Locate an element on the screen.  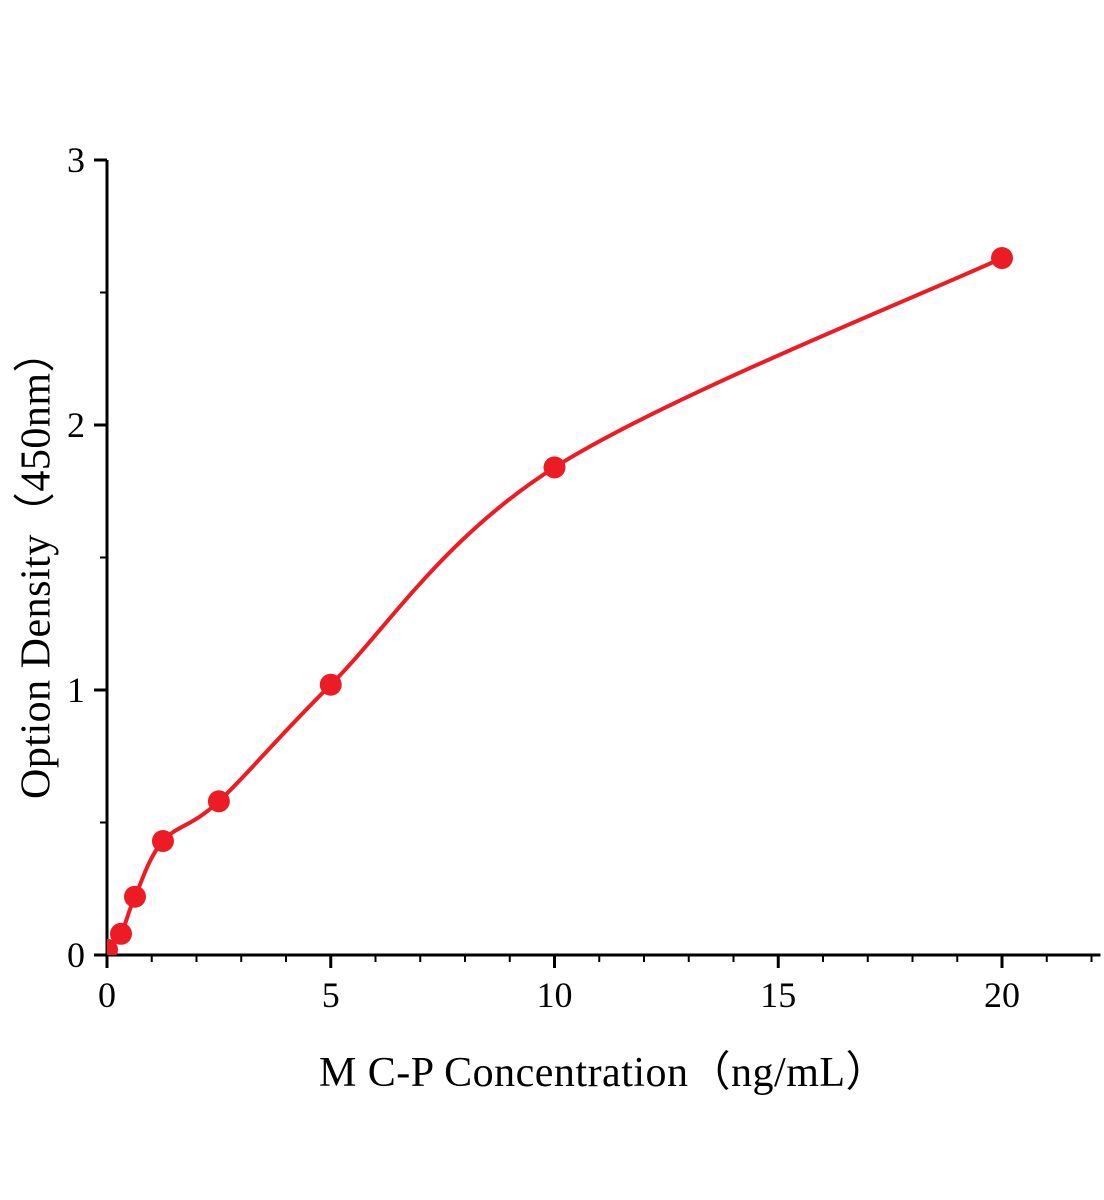
y-tick-label: 3 is located at coordinates (76, 160).